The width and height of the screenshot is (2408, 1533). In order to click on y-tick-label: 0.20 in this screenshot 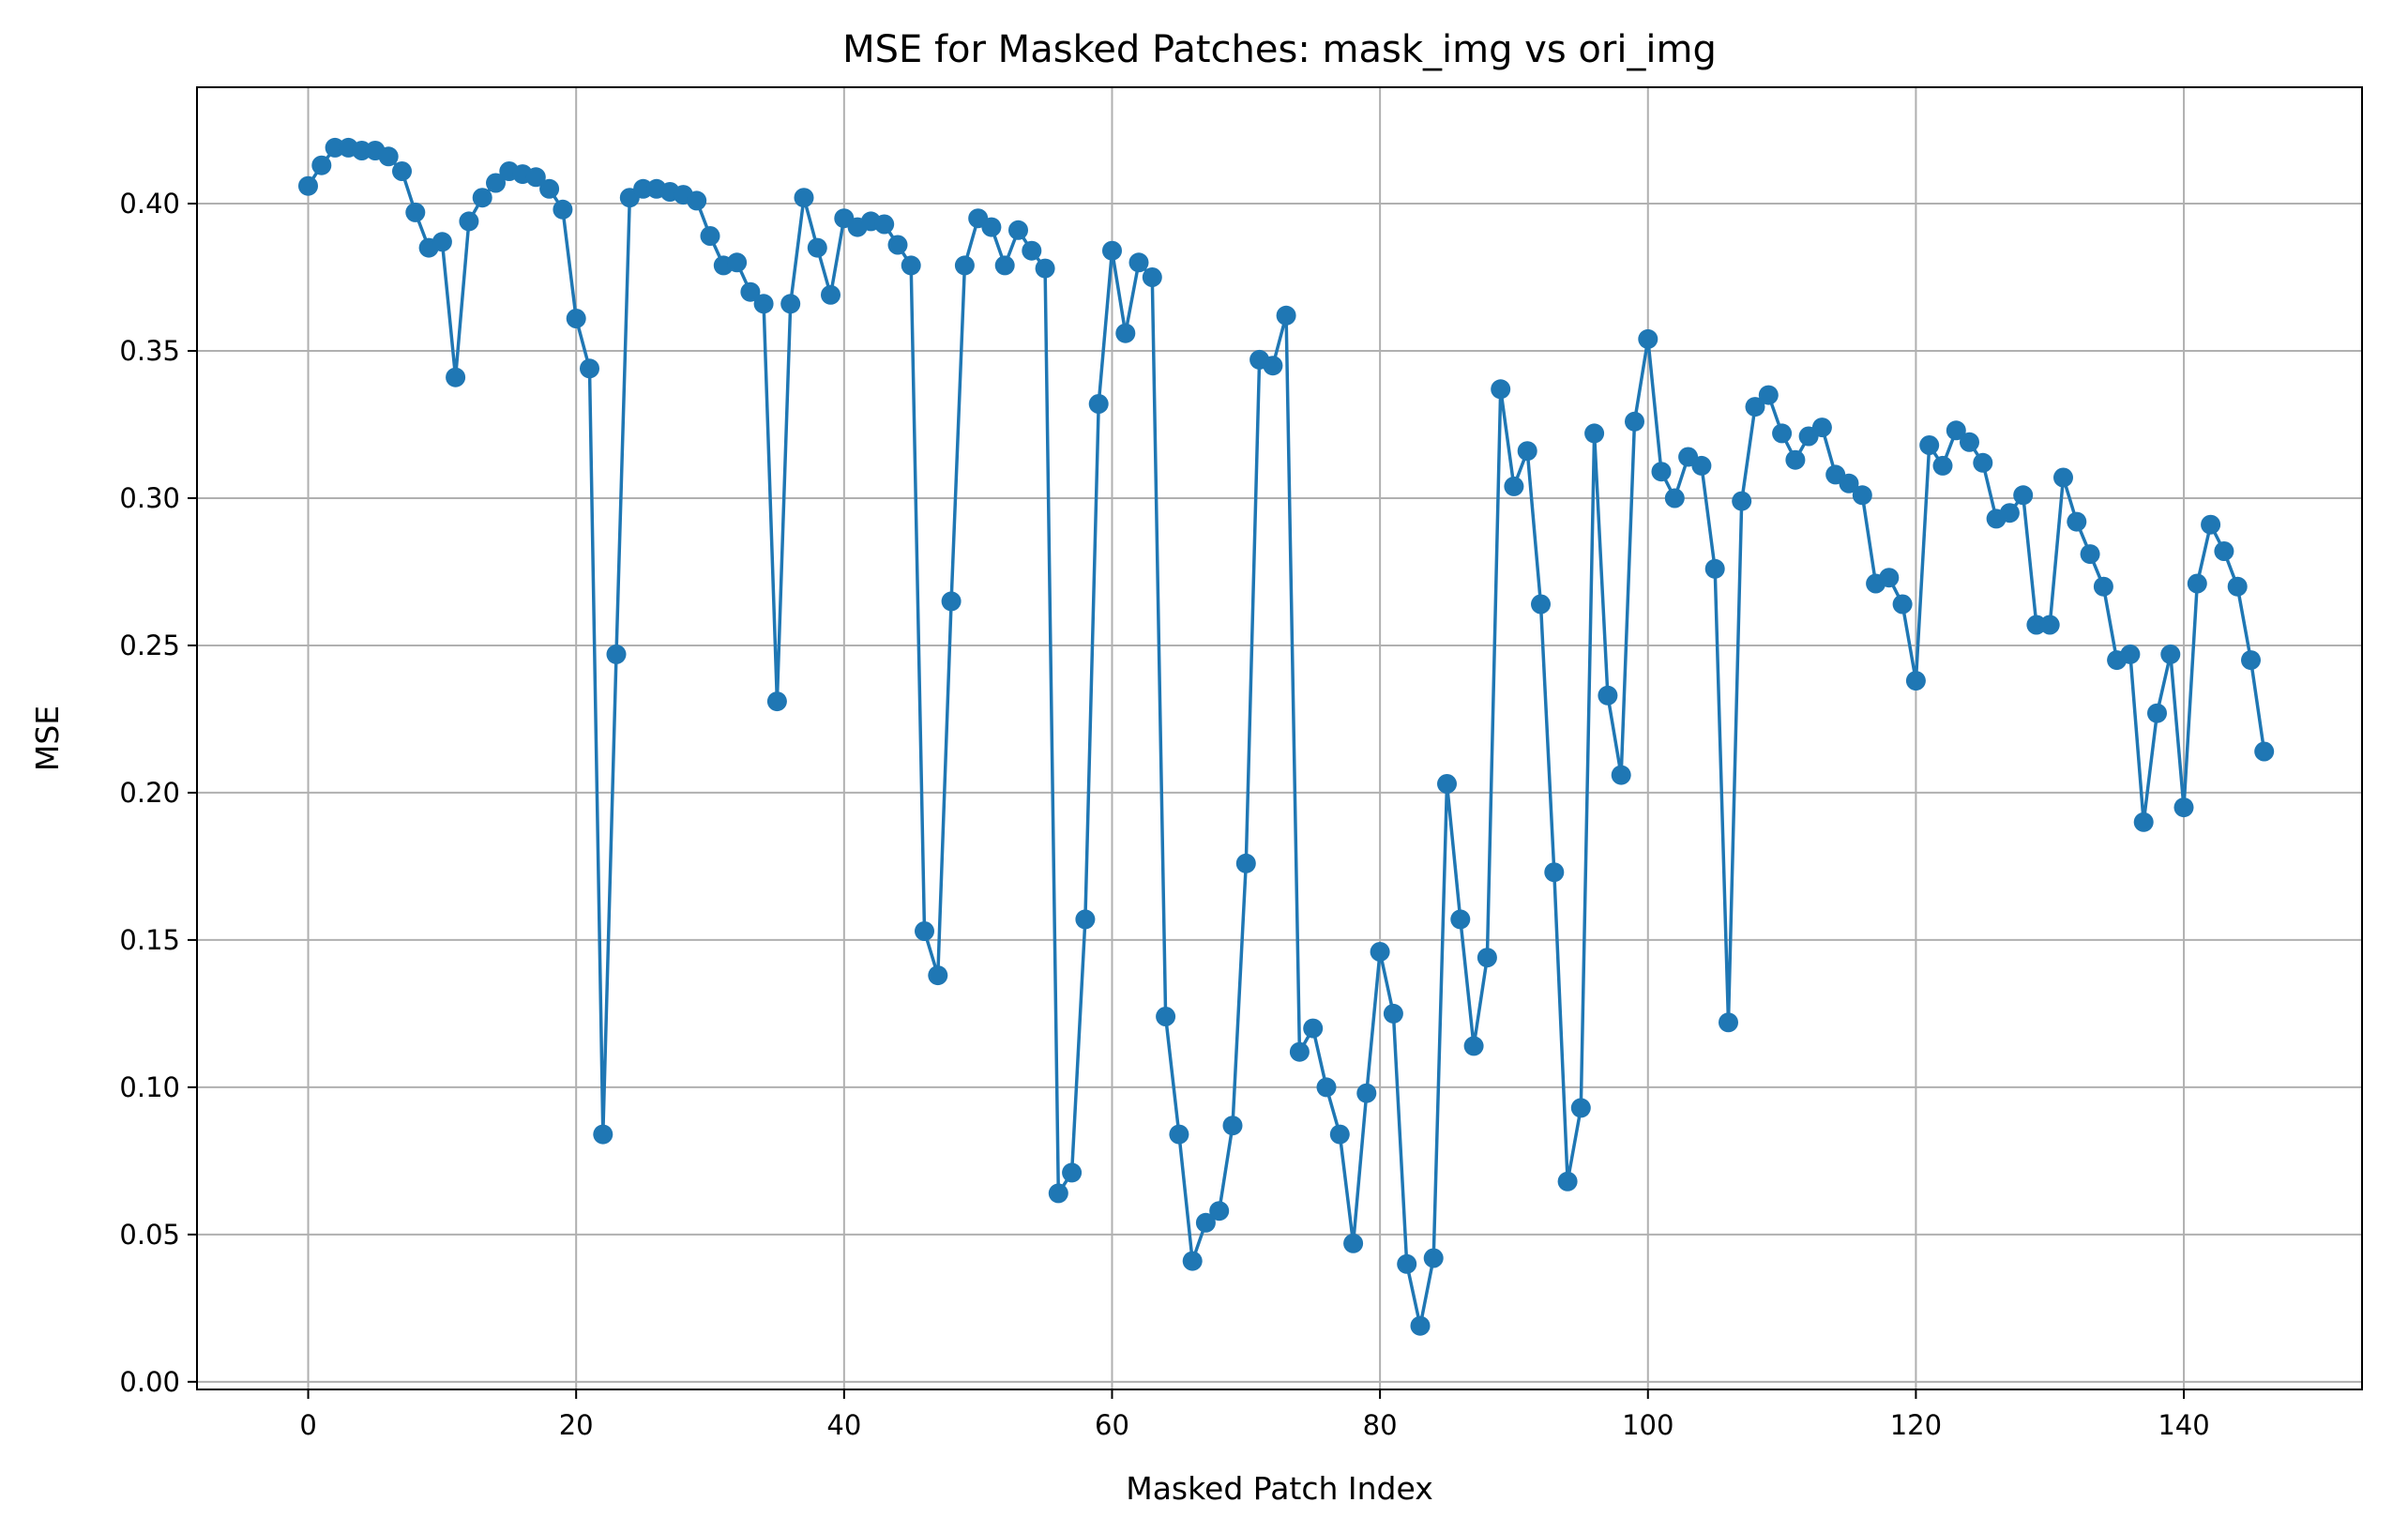, I will do `click(150, 793)`.